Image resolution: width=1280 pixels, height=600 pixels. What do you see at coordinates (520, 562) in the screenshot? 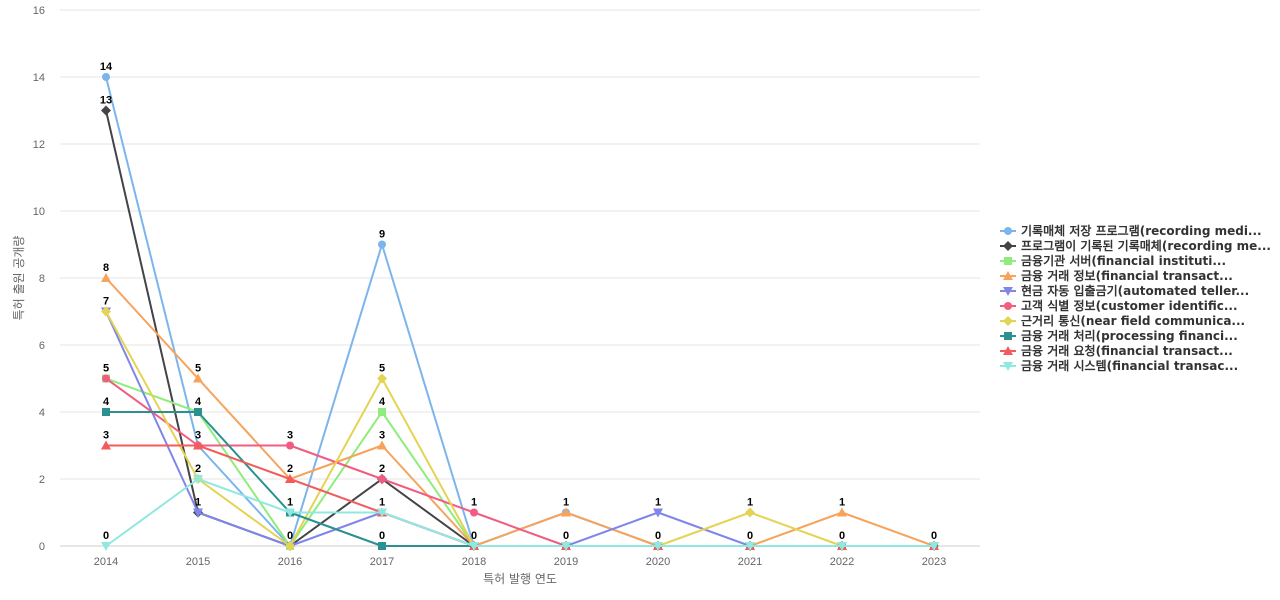
I see `x-axis: 2014 2015 2016 2017 2018 2019 2020 2021 2022 2023` at bounding box center [520, 562].